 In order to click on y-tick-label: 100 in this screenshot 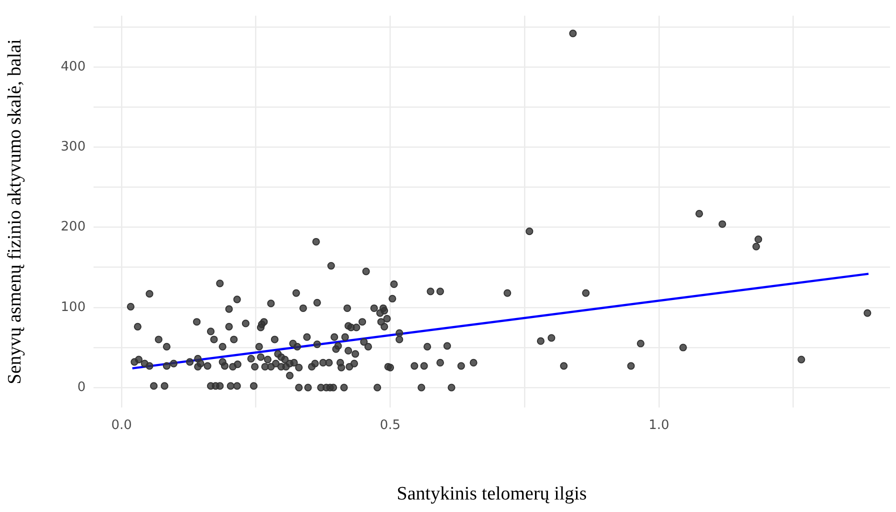, I will do `click(73, 307)`.